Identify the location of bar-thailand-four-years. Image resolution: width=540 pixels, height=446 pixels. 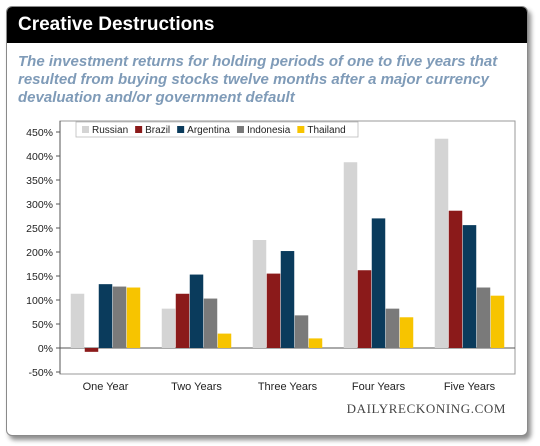
(406, 332).